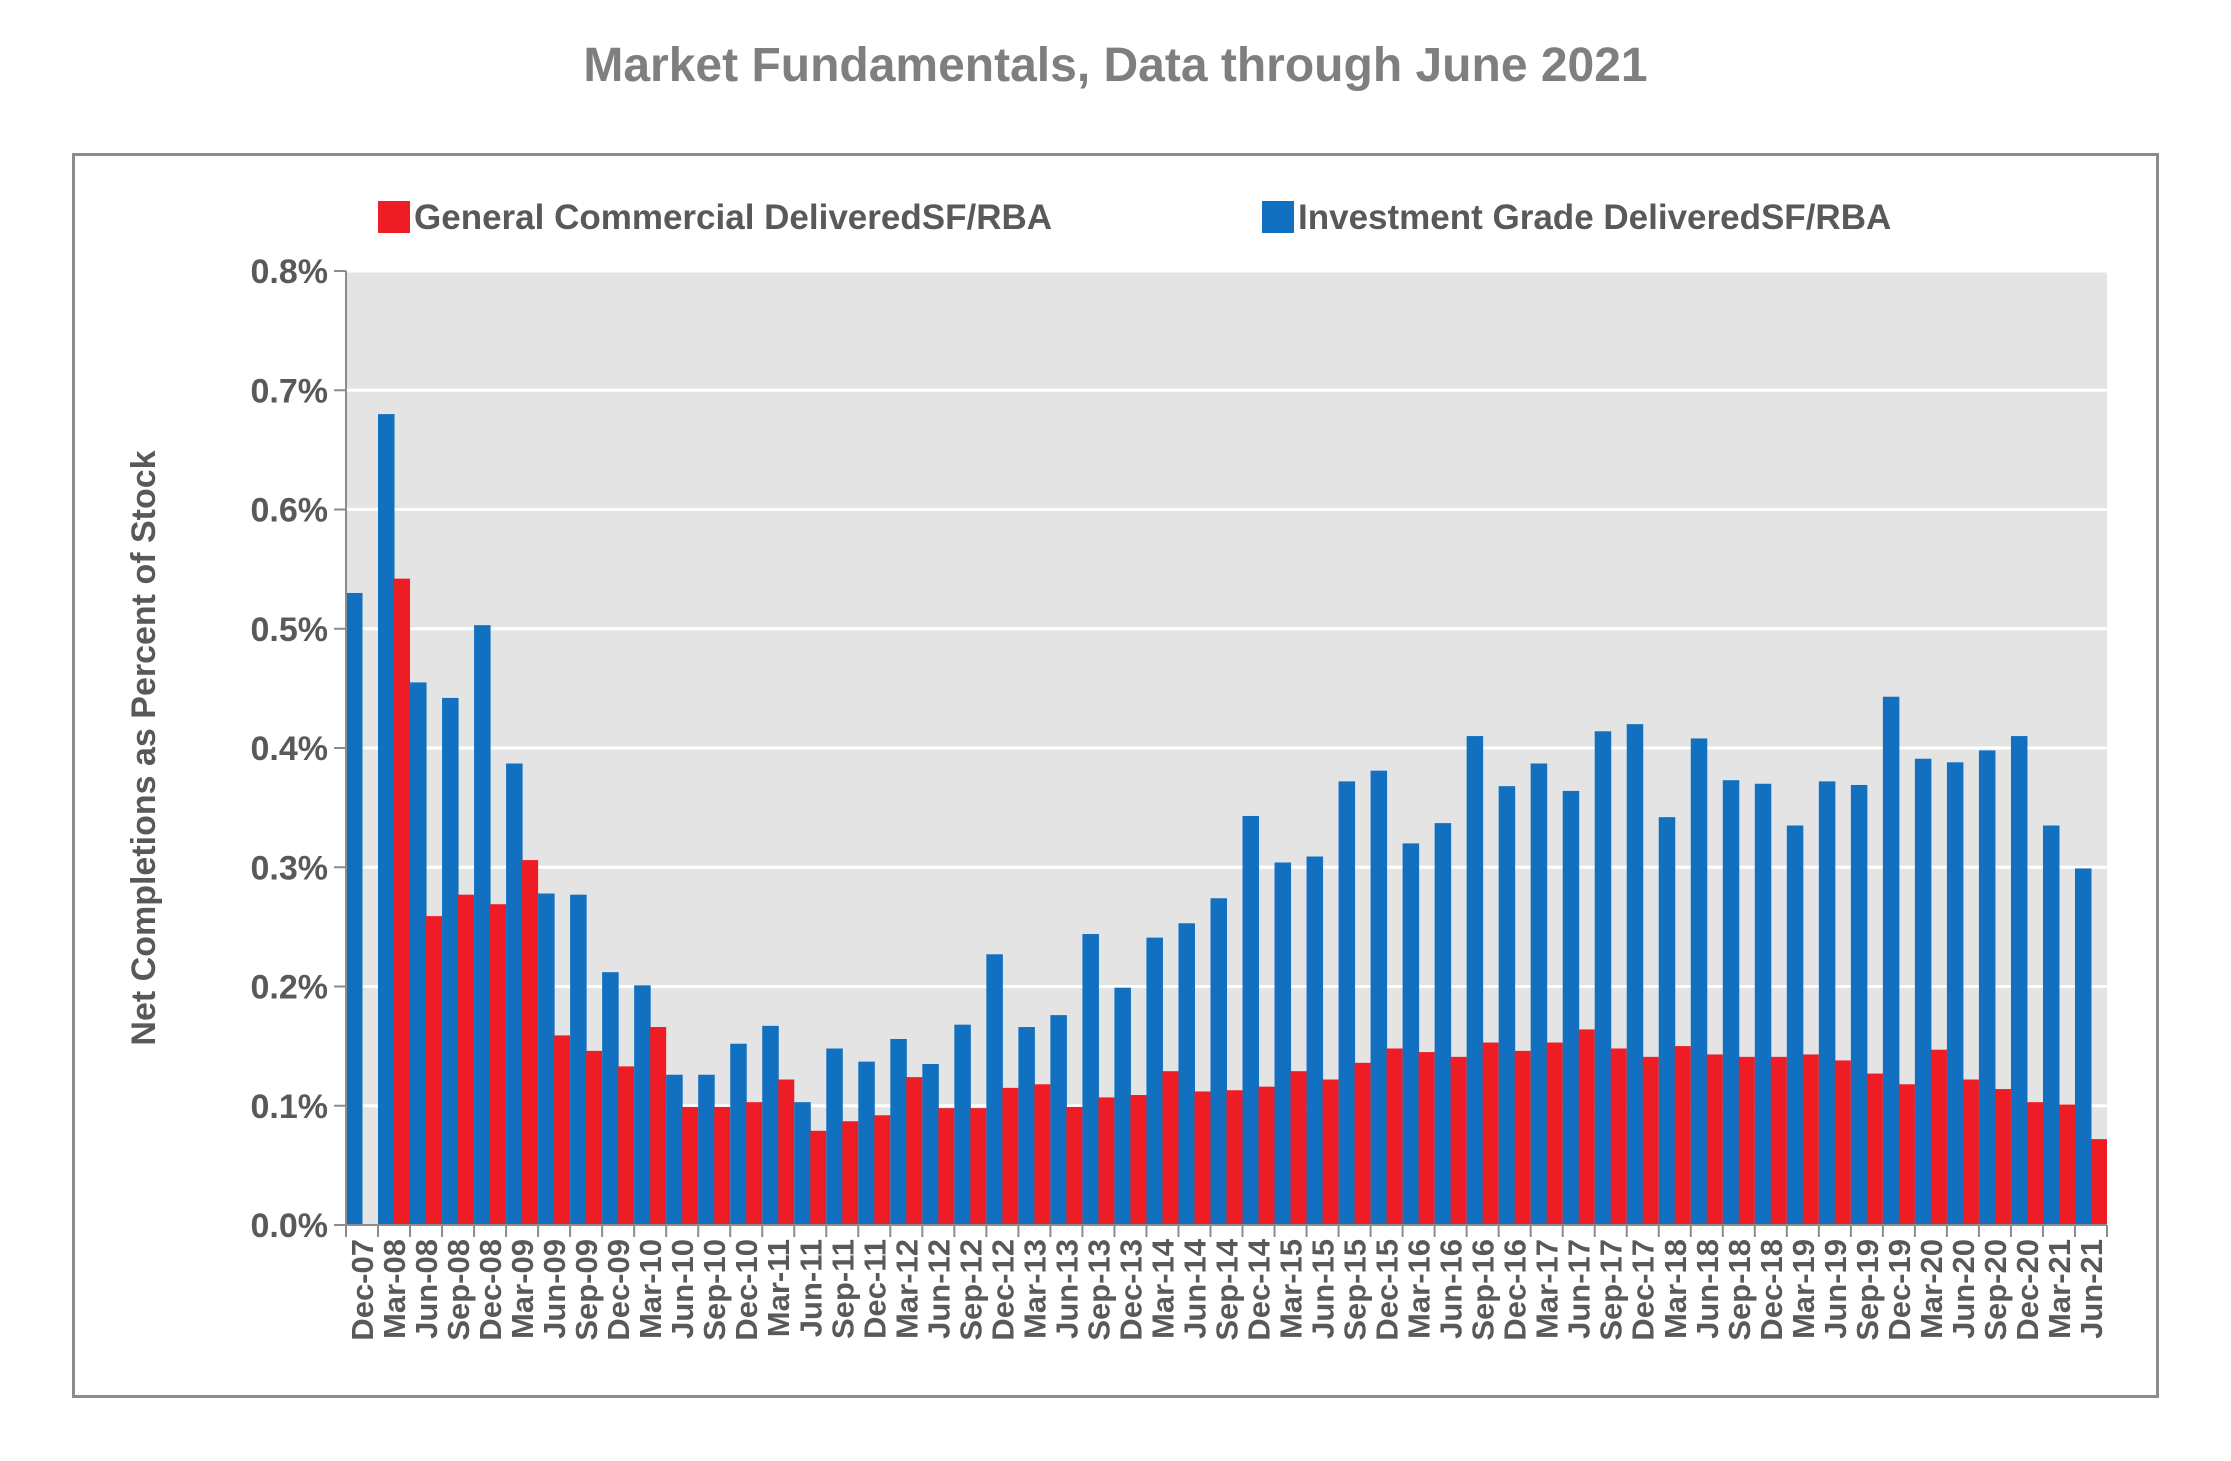 The image size is (2231, 1461). Describe the element at coordinates (362, 1290) in the screenshot. I see `x-tick-label: Dec-07` at that location.